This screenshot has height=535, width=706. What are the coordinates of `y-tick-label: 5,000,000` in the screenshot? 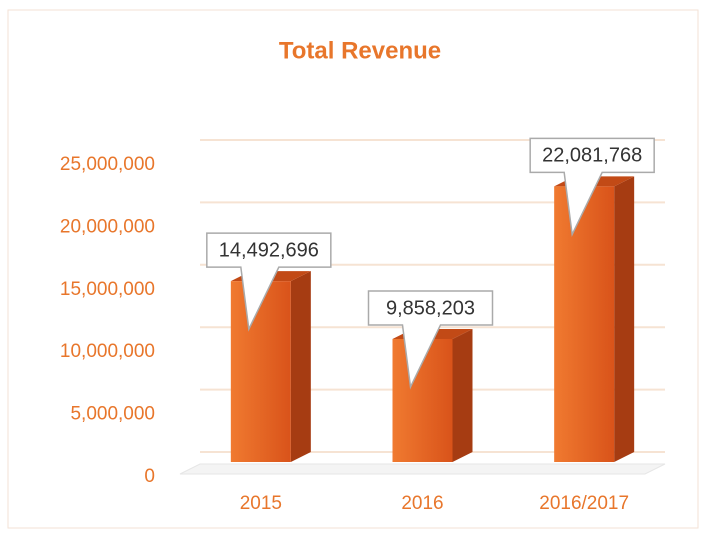 It's located at (112, 414).